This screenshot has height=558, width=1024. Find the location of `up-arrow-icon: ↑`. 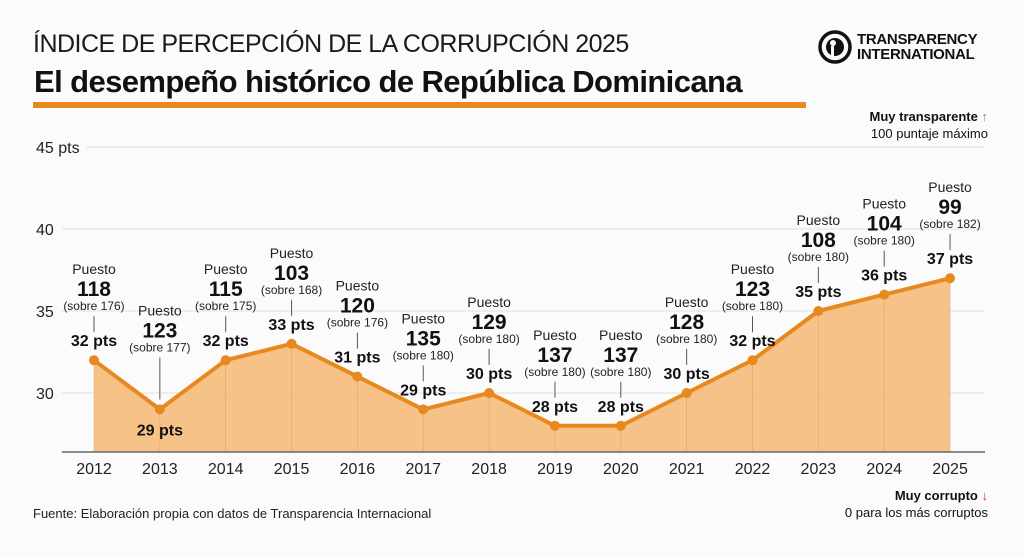

up-arrow-icon: ↑ is located at coordinates (985, 116).